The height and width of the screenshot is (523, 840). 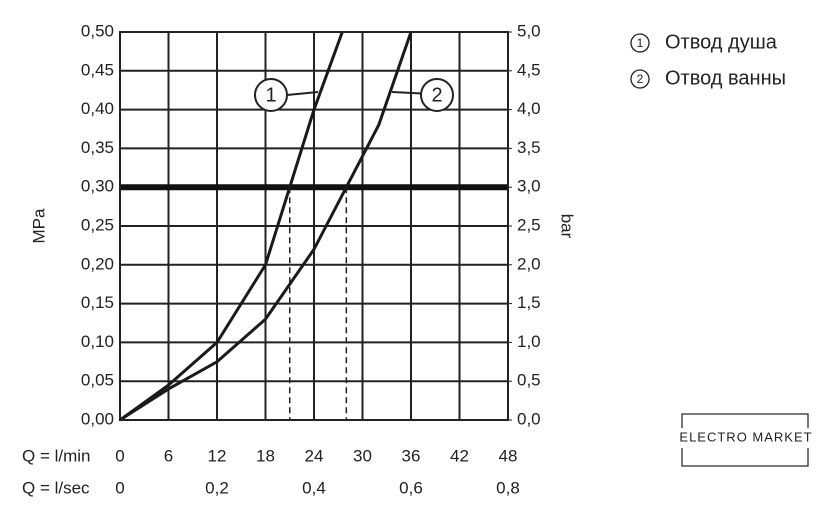 What do you see at coordinates (97, 380) in the screenshot?
I see `y-tick-label: 0,05` at bounding box center [97, 380].